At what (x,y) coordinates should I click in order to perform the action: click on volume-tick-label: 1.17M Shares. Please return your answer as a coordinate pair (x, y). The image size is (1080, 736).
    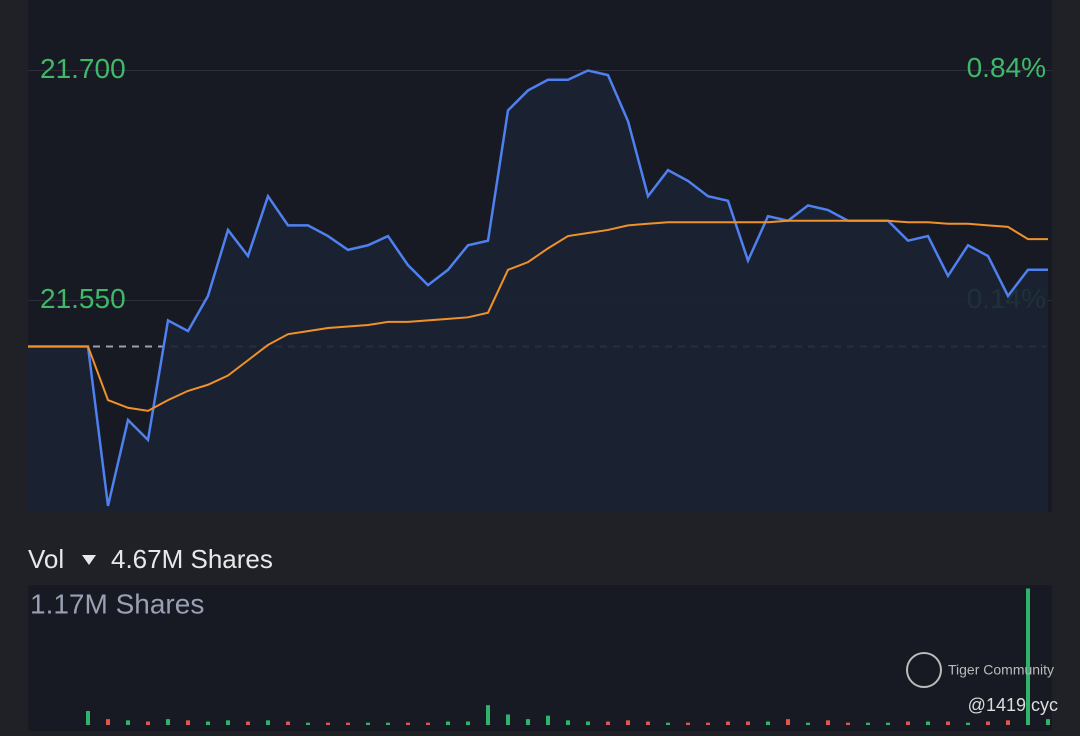
    Looking at the image, I should click on (117, 603).